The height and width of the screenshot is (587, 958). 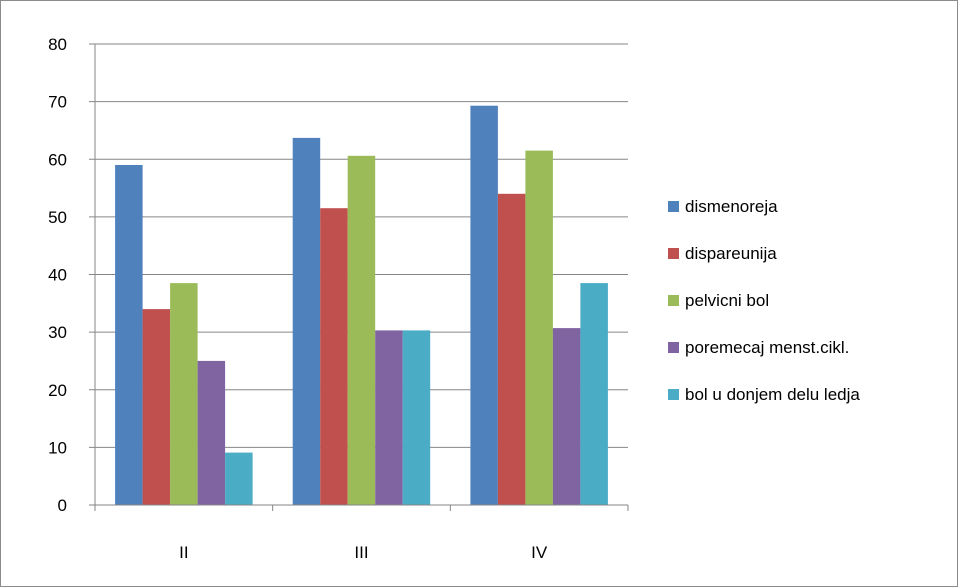 What do you see at coordinates (731, 206) in the screenshot?
I see `legend-label: dismenoreja` at bounding box center [731, 206].